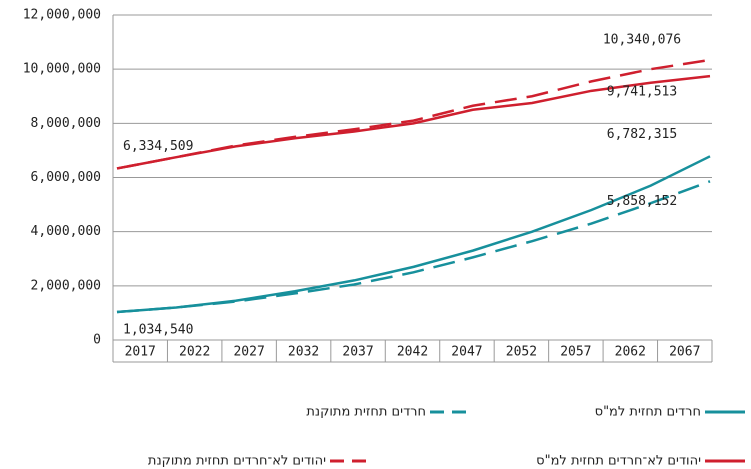 The width and height of the screenshot is (751, 469). I want to click on x-tick-label: 2047, so click(466, 352).